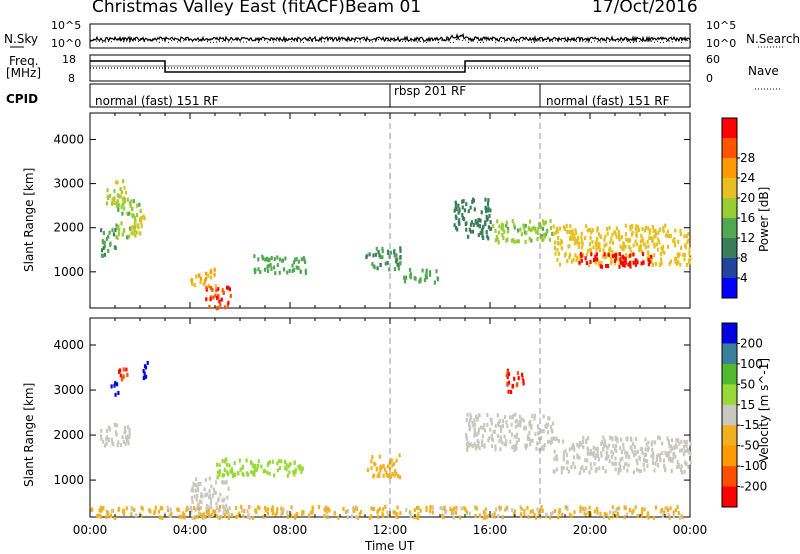 The image size is (800, 554). Describe the element at coordinates (773, 39) in the screenshot. I see `noise-search-label: N.Search` at that location.